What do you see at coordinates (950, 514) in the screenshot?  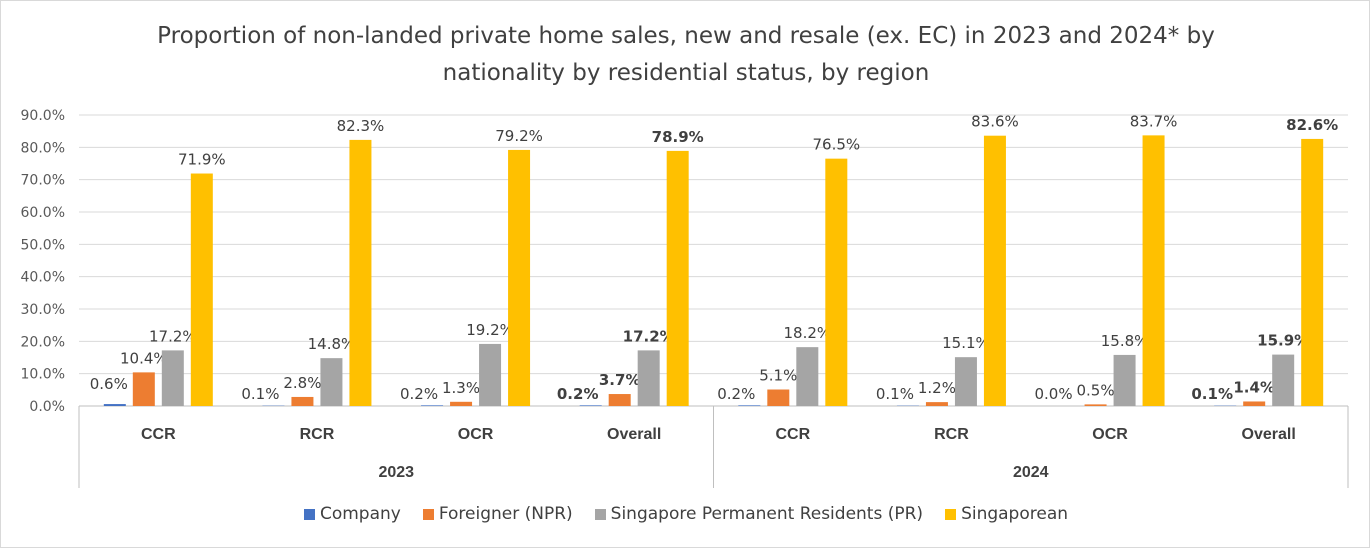 I see `legend-swatch-singaporean` at bounding box center [950, 514].